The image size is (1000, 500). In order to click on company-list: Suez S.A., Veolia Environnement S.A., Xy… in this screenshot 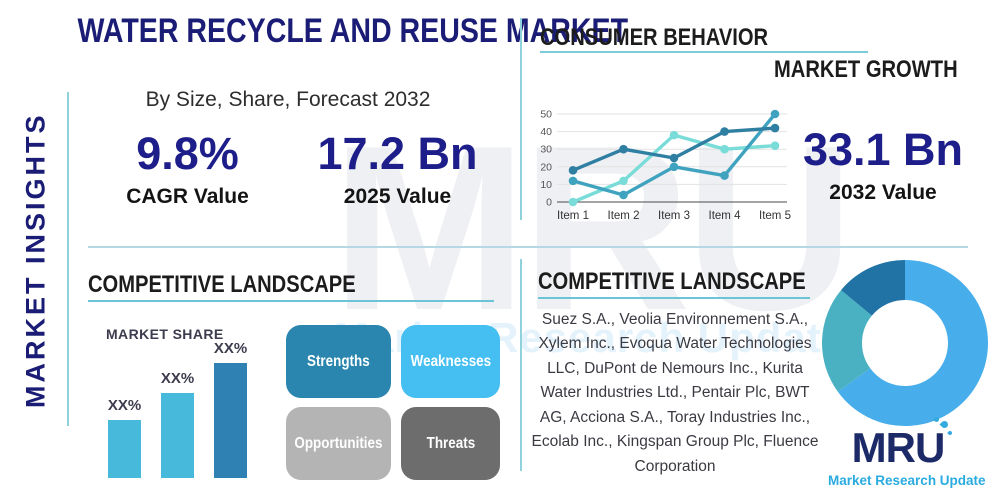, I will do `click(675, 393)`.